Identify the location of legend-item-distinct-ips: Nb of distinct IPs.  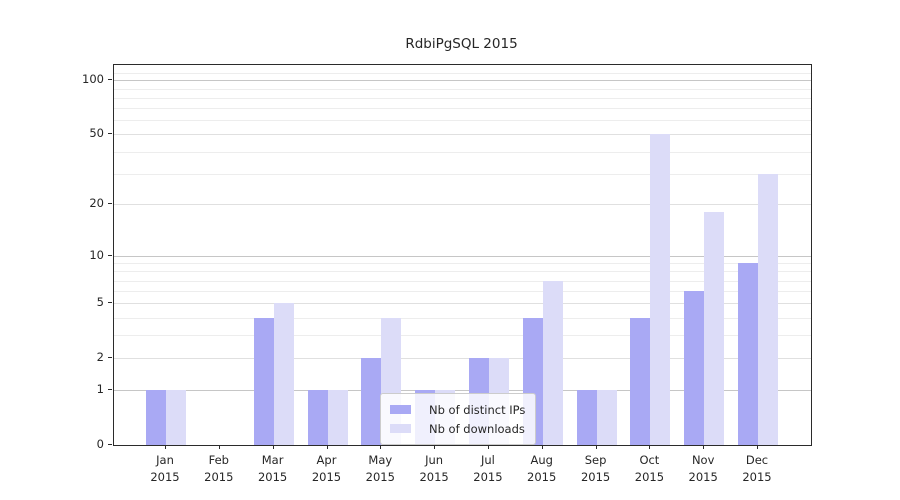
(457, 409).